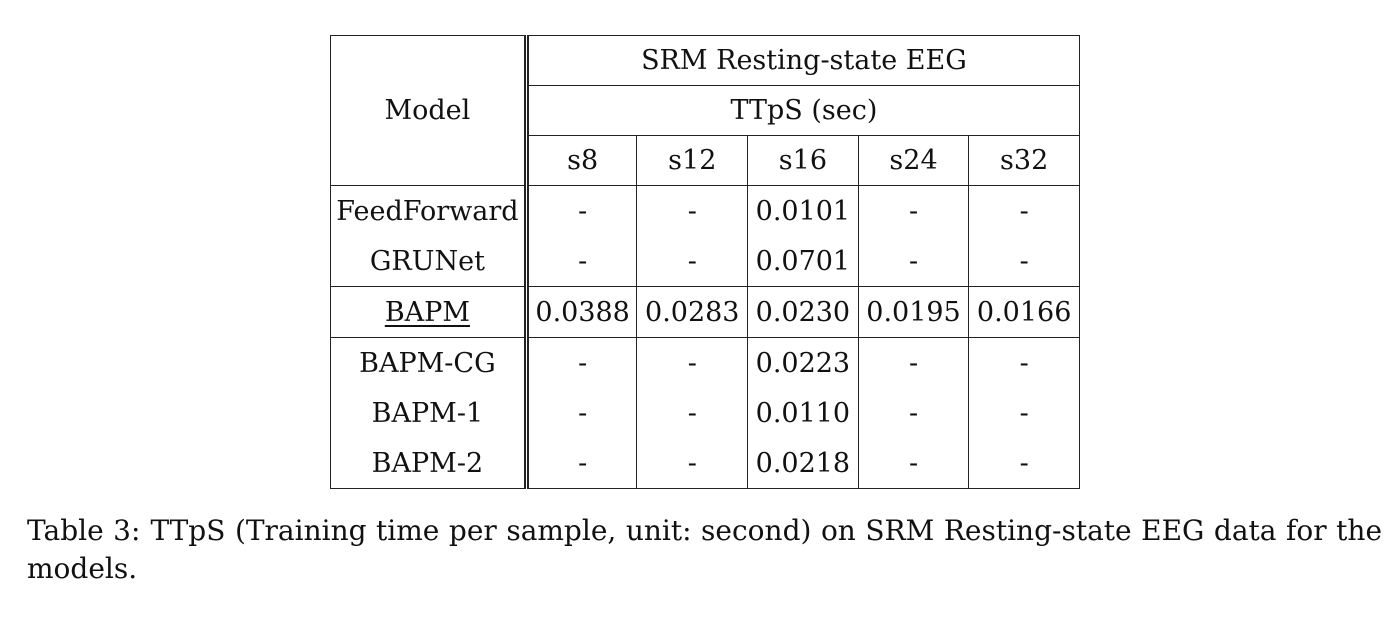  What do you see at coordinates (803, 312) in the screenshot?
I see `value-cell-s16: 0.0230` at bounding box center [803, 312].